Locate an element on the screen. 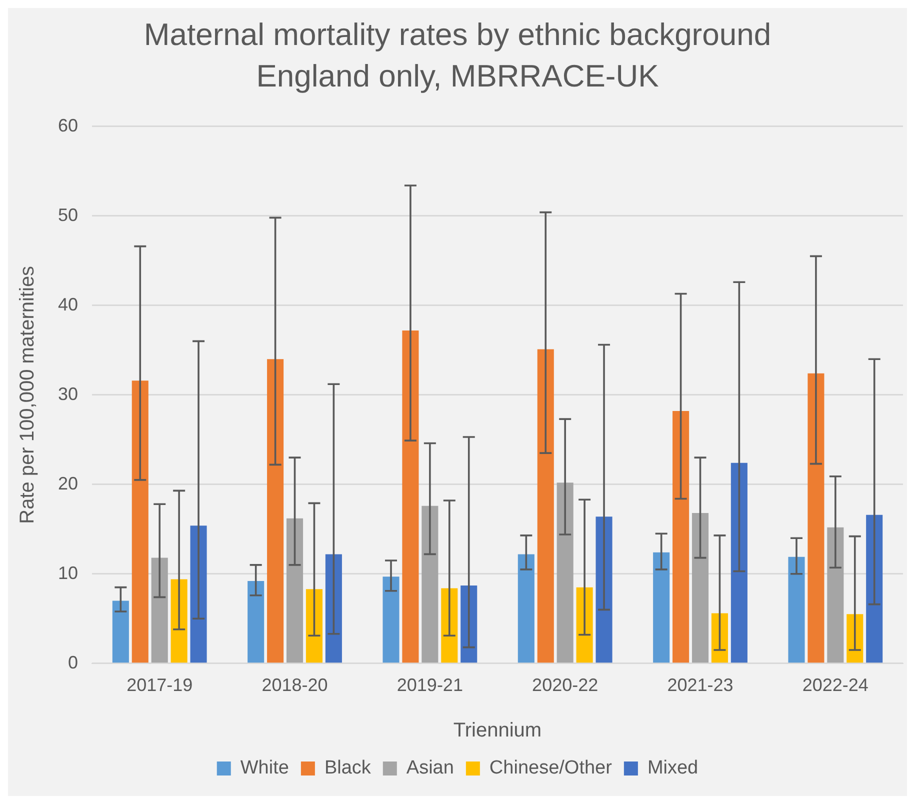 The image size is (915, 804). x-axis-title: Triennium is located at coordinates (497, 731).